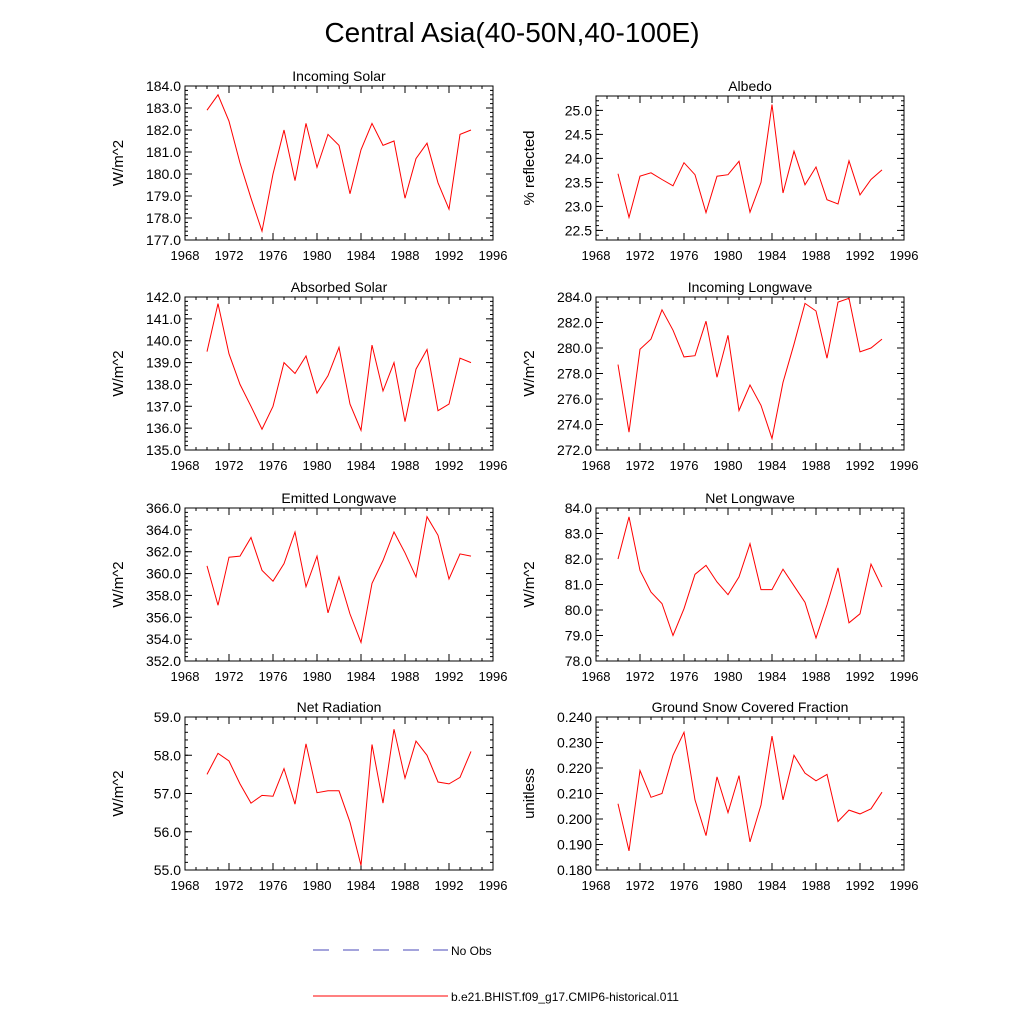 This screenshot has width=1024, height=1024. I want to click on y-tick-label: 177.0, so click(163, 240).